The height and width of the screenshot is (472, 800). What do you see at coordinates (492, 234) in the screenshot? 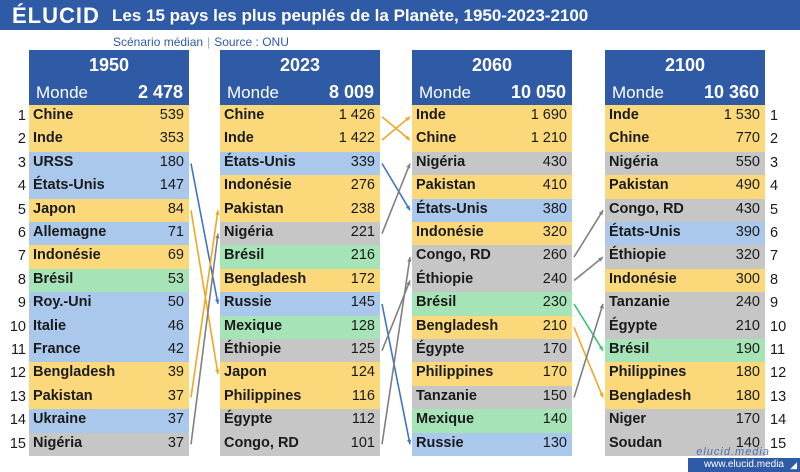
I see `table-row: Indonésie 320` at bounding box center [492, 234].